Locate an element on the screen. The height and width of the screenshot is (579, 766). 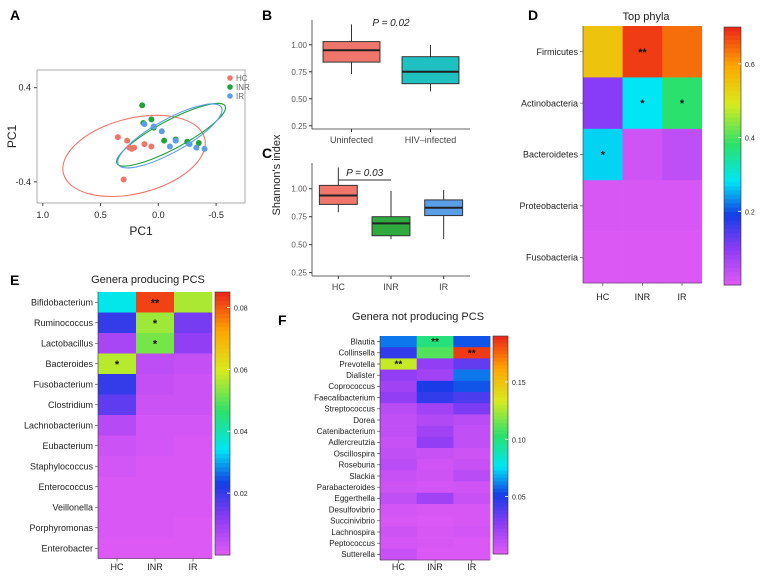
pcs-row-label: Fusobacterium is located at coordinates (63, 384).